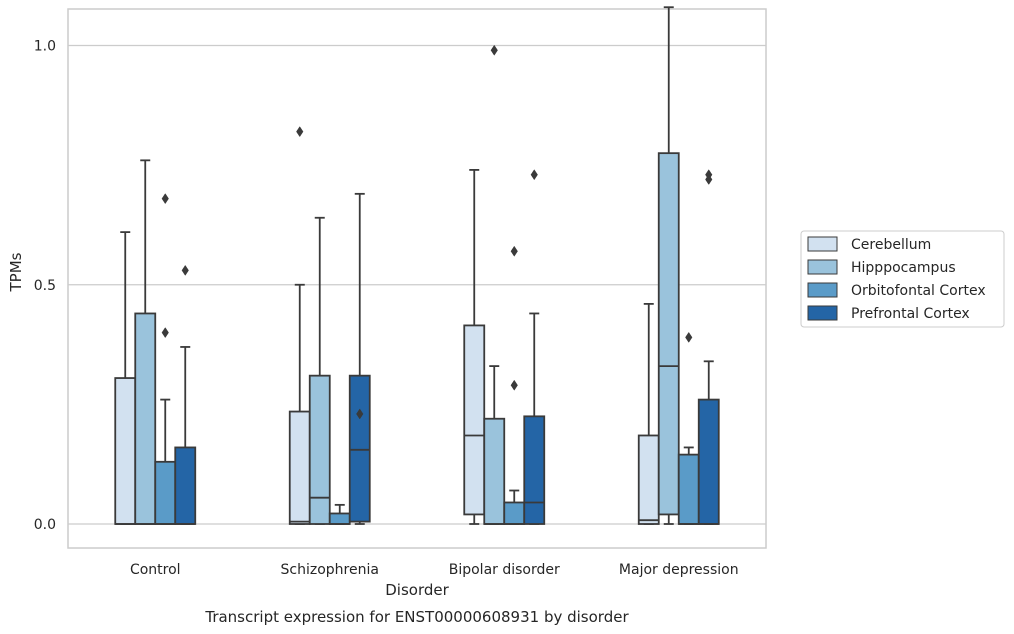  What do you see at coordinates (903, 268) in the screenshot?
I see `legend-label: Hipppocampus` at bounding box center [903, 268].